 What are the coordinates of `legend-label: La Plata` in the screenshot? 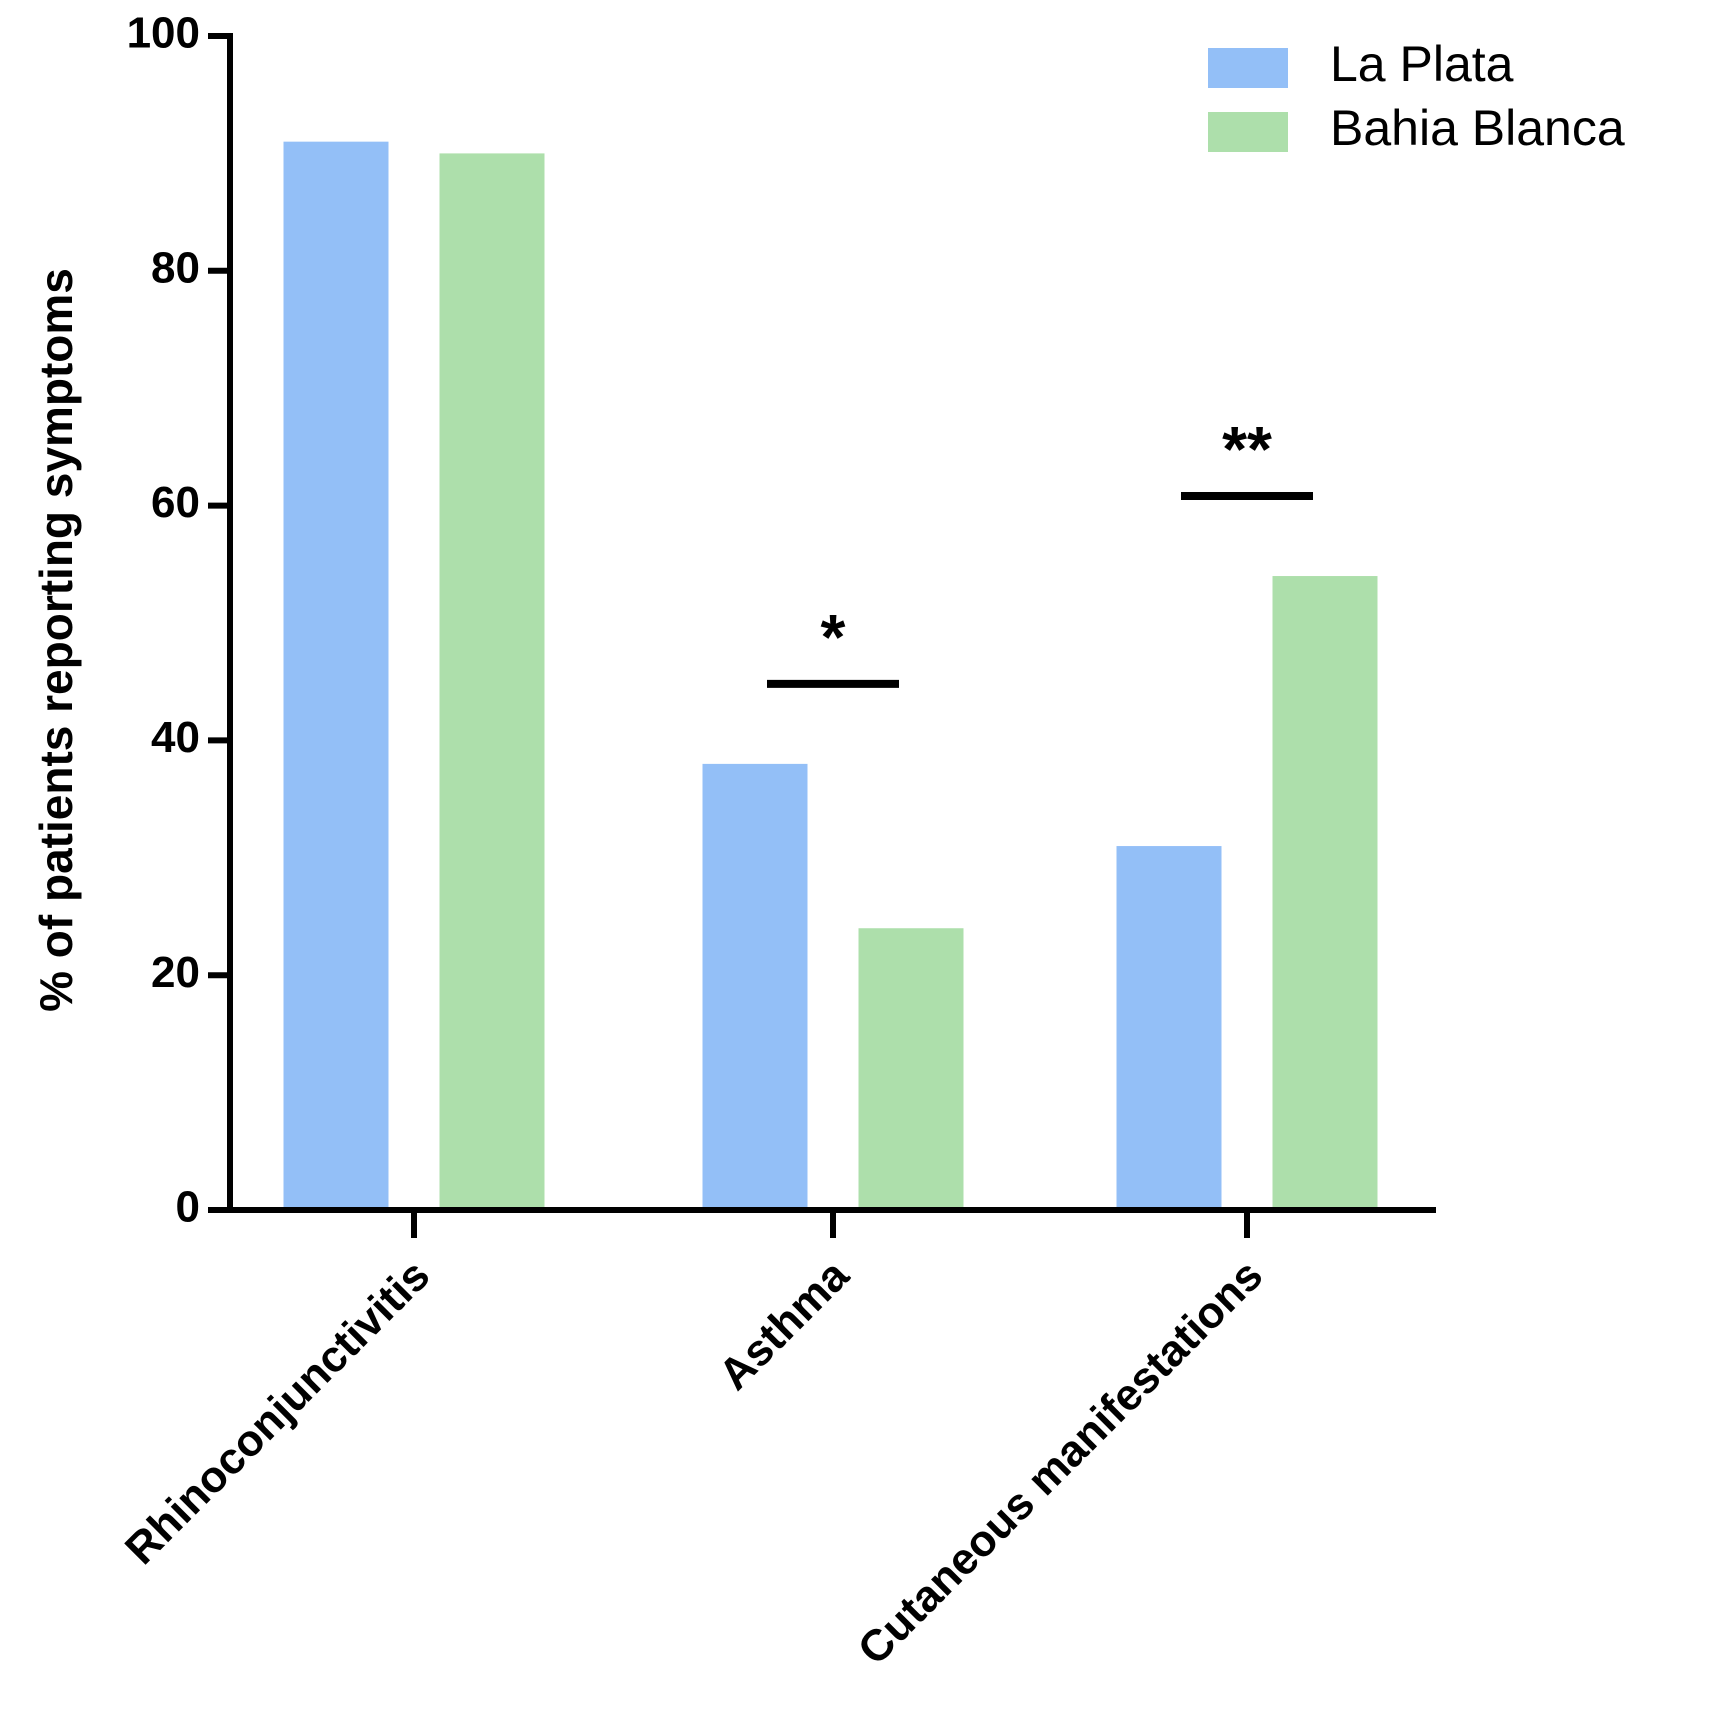 It's located at (1422, 64).